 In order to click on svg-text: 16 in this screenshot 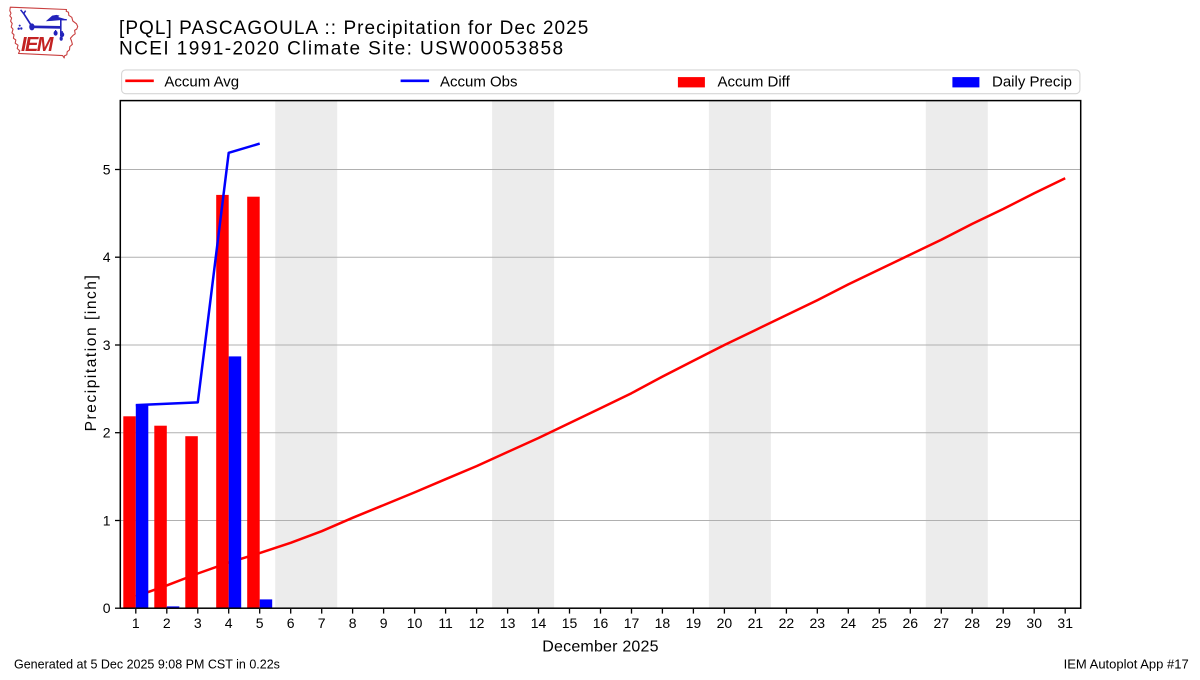, I will do `click(601, 623)`.